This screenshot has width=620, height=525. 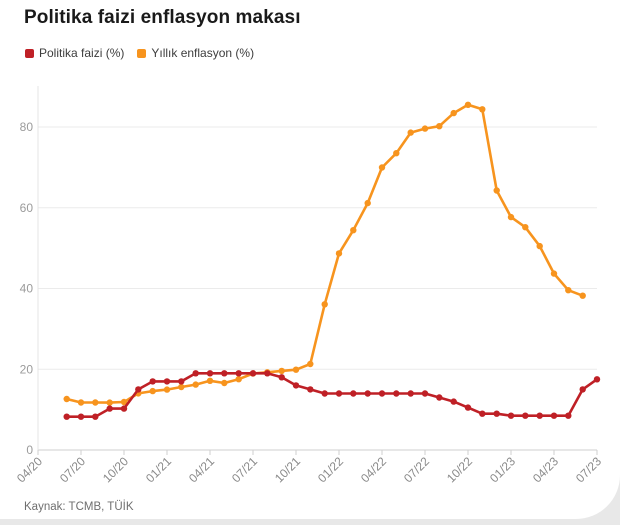 I want to click on svg-text: 10/21, so click(x=287, y=469).